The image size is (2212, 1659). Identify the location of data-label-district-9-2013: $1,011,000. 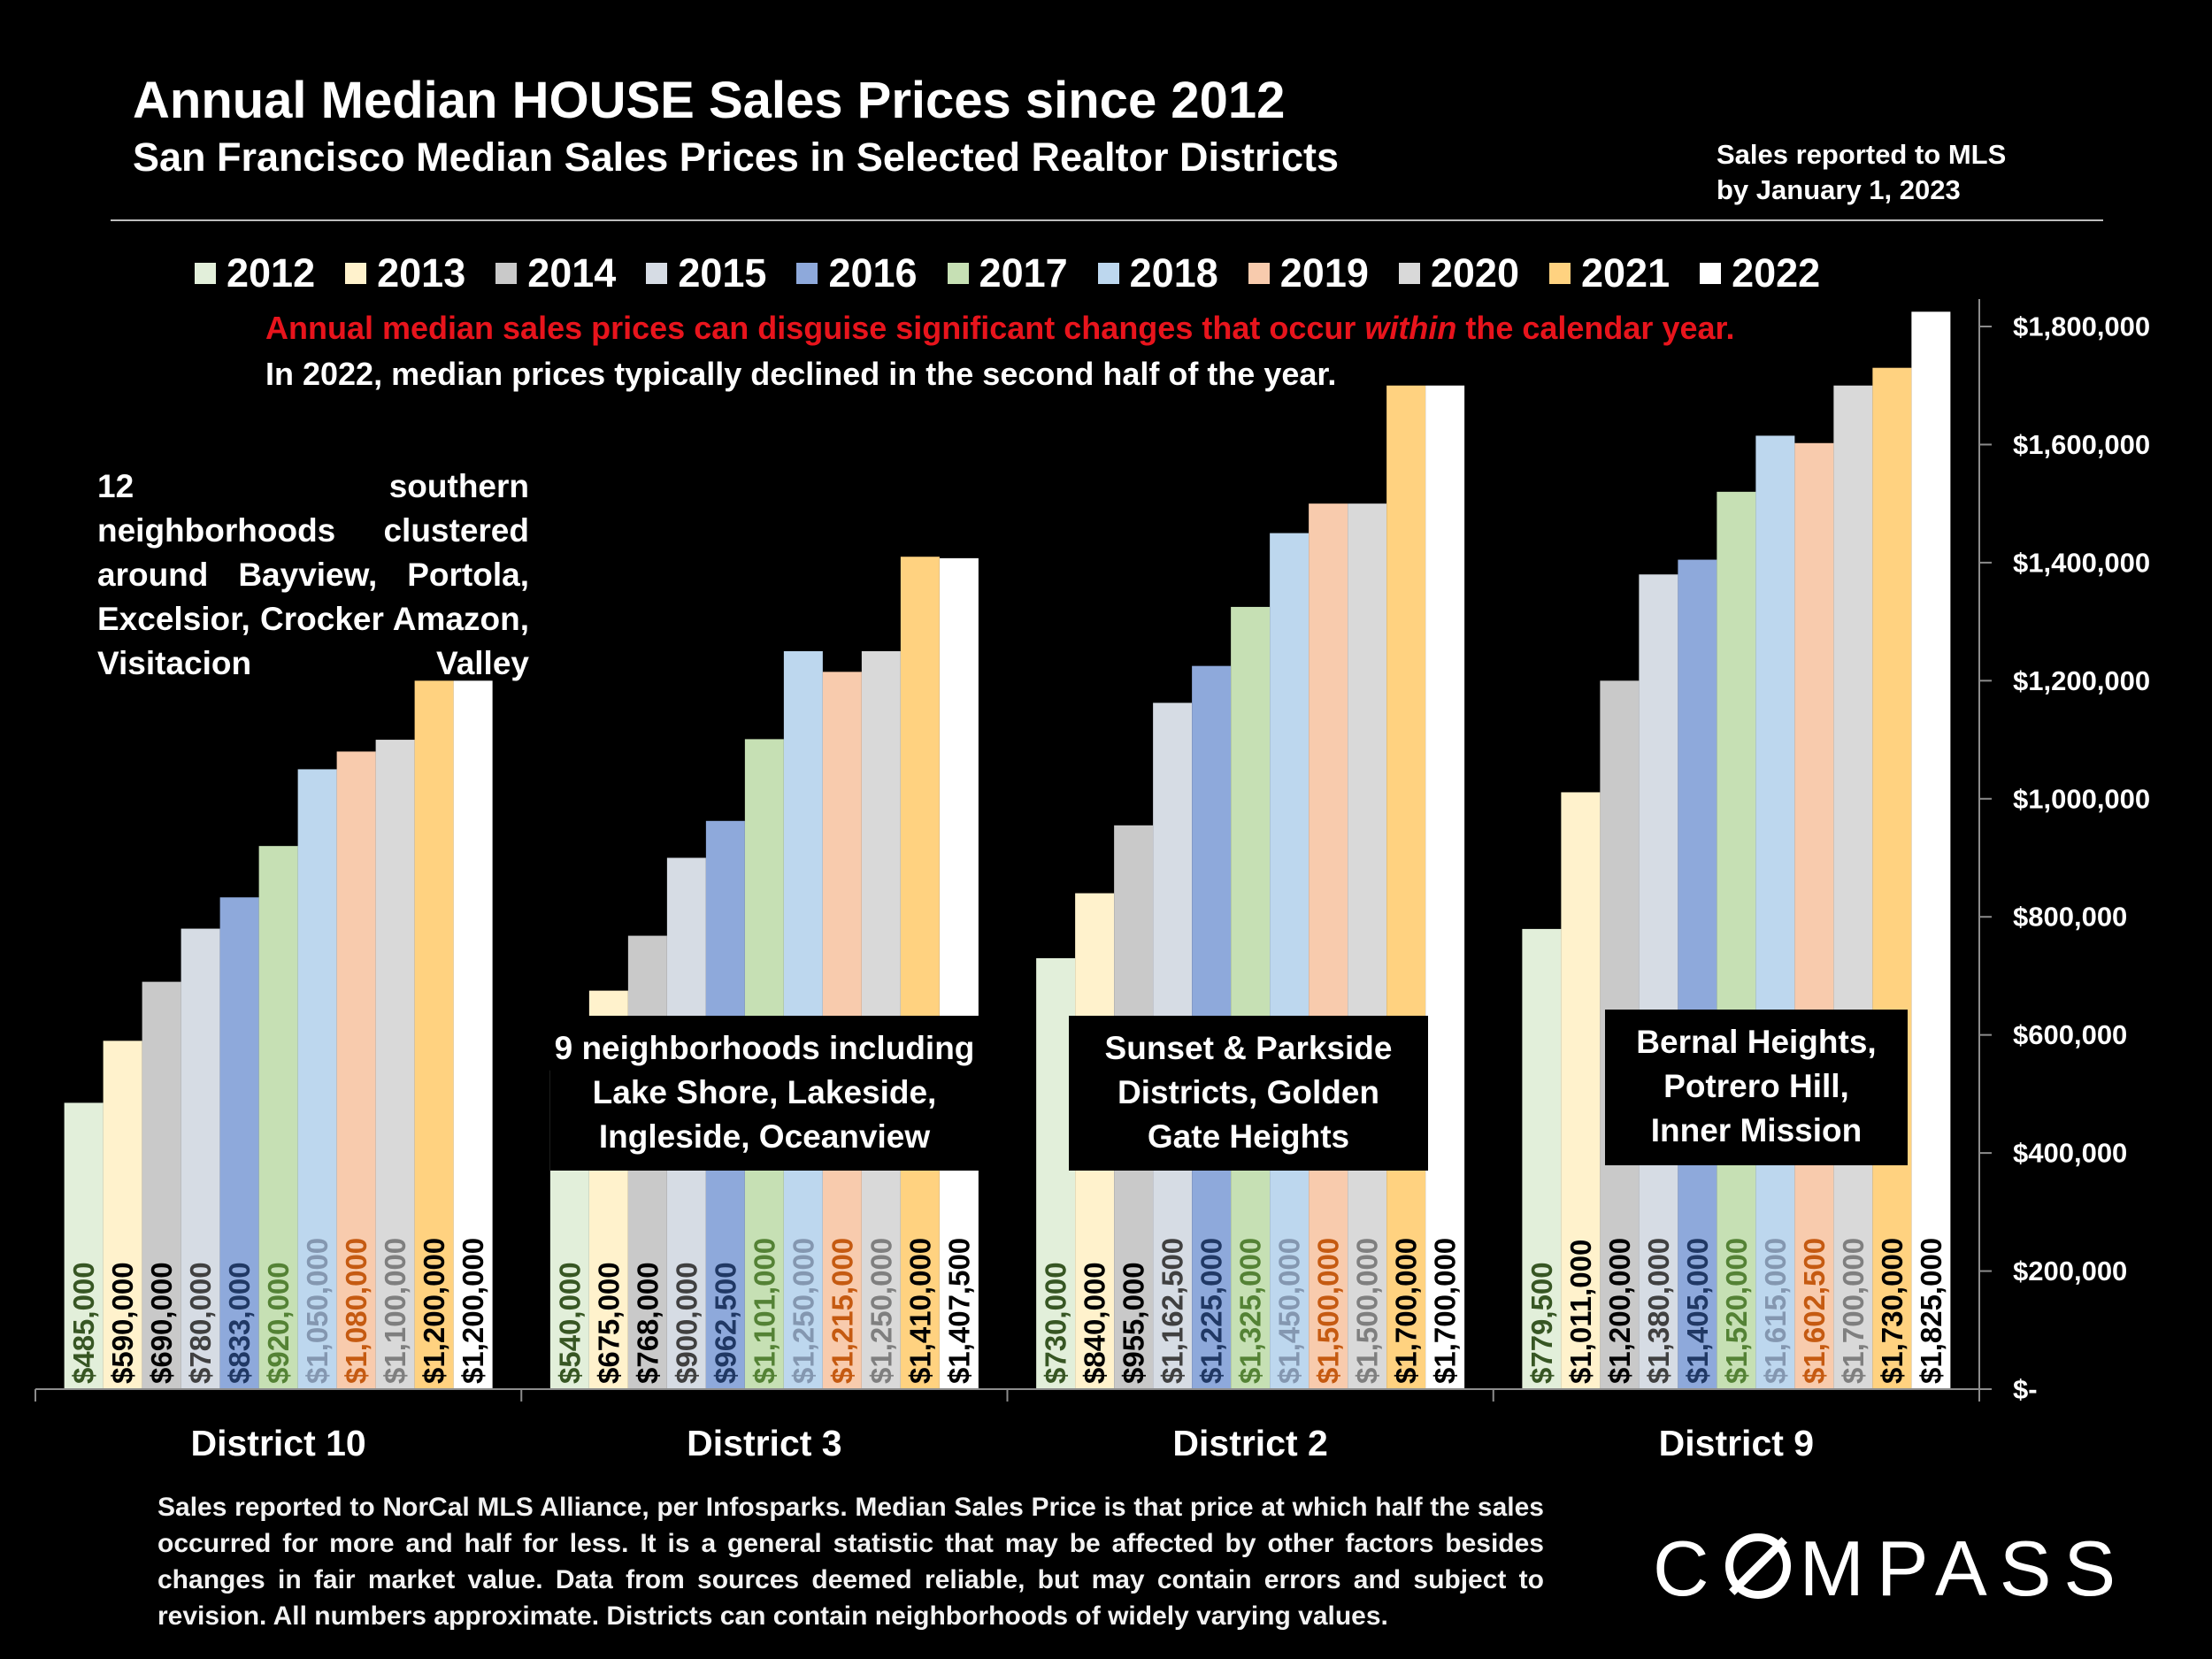
(1581, 1312).